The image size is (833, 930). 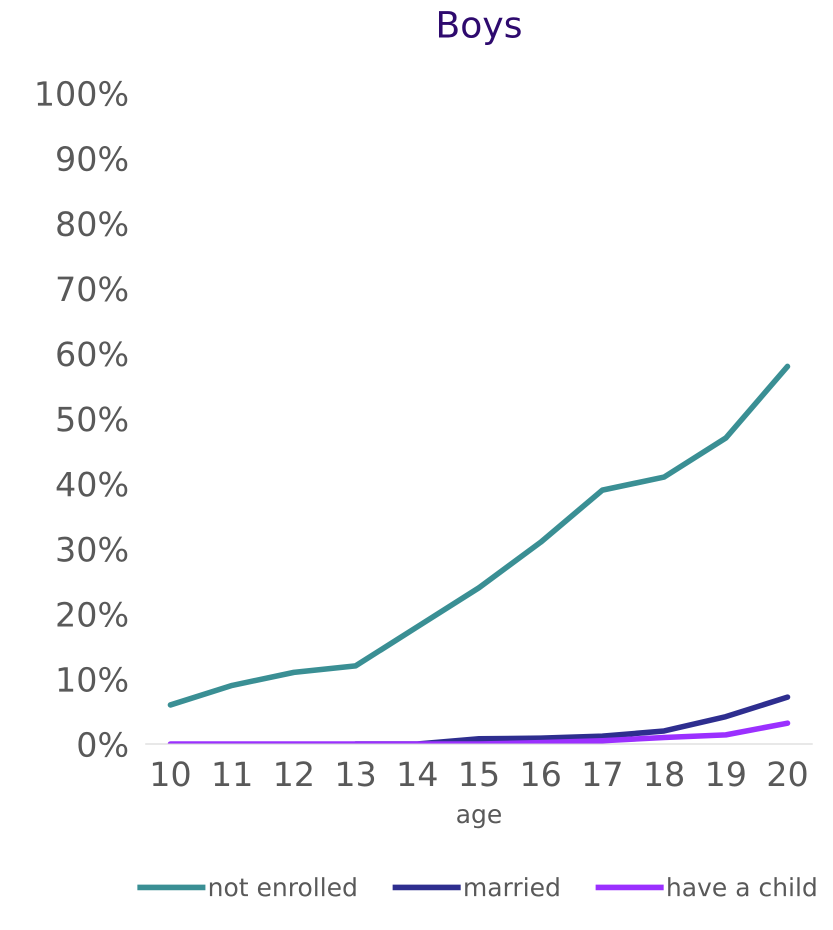 What do you see at coordinates (665, 773) in the screenshot?
I see `x-tick-label: 18` at bounding box center [665, 773].